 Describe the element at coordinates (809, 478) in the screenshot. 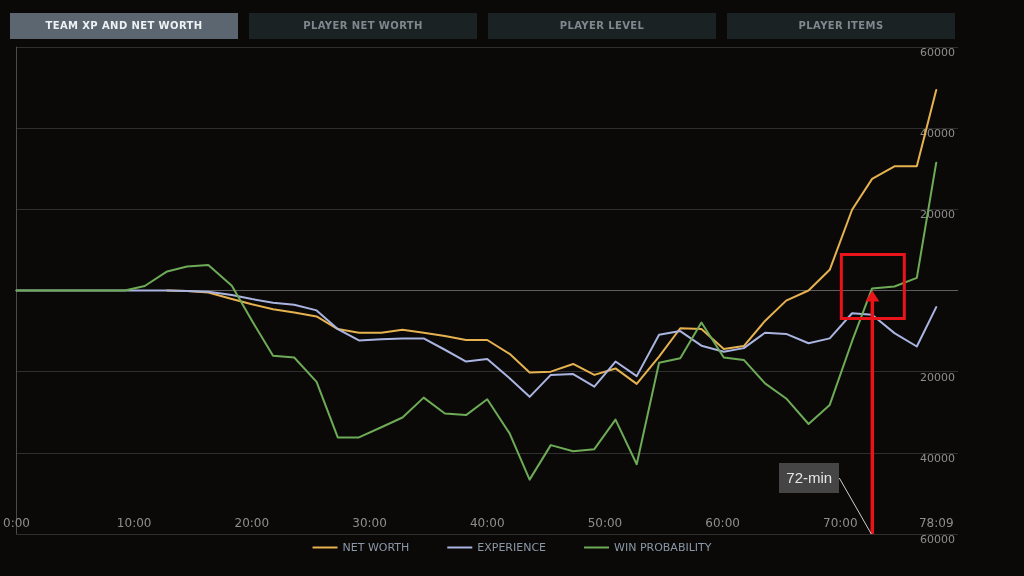

I see `annotation: 72-min` at that location.